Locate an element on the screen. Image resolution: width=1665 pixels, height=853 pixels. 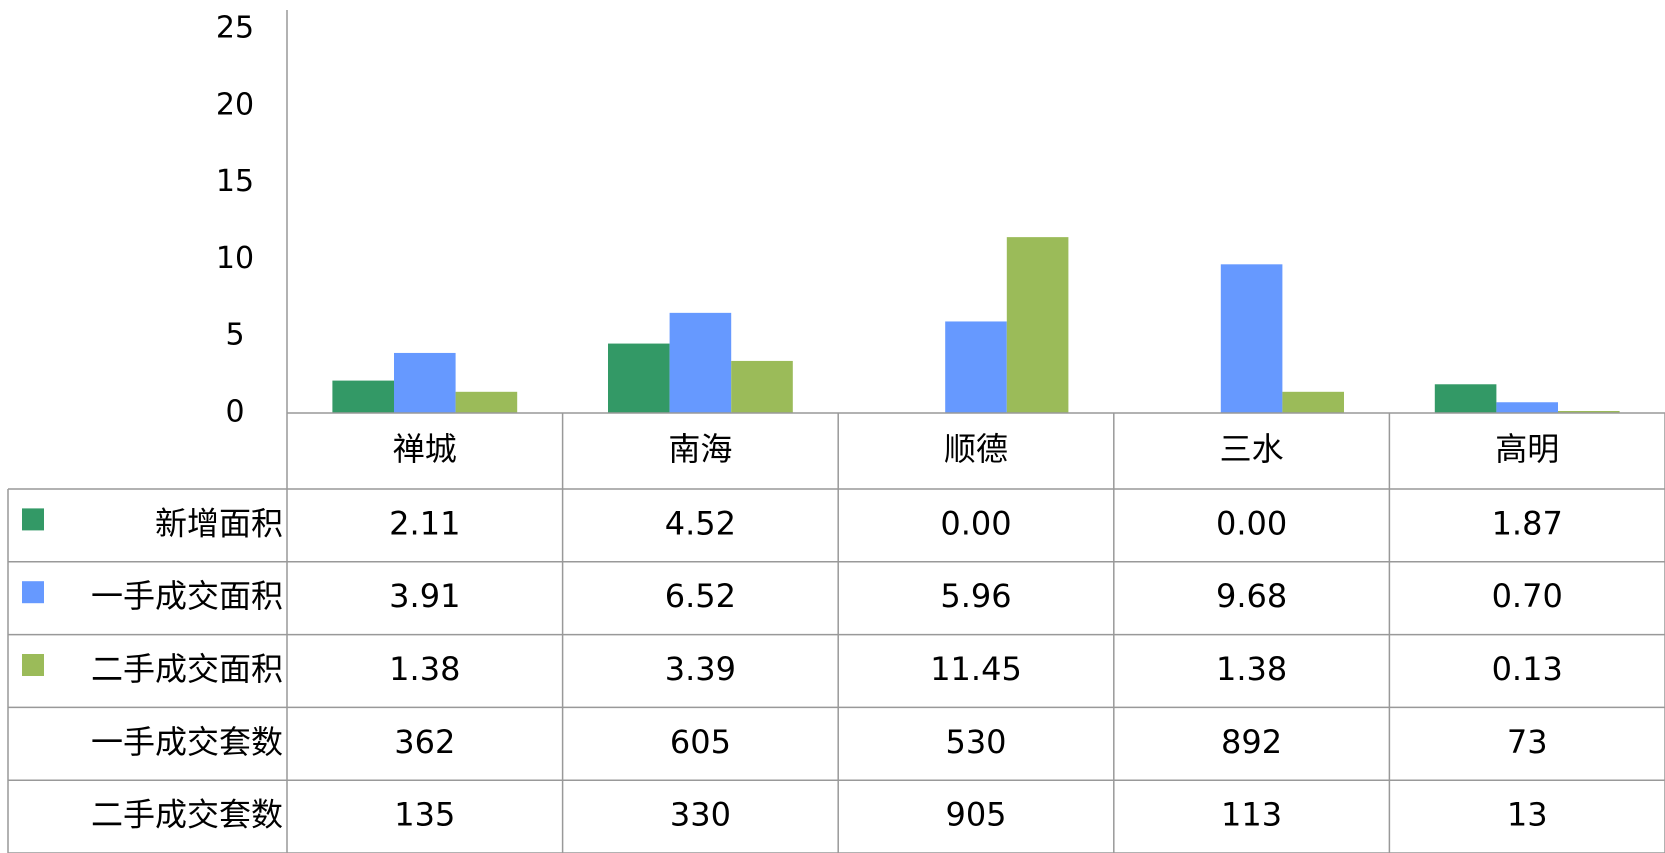
table-cell: 13 is located at coordinates (1527, 815).